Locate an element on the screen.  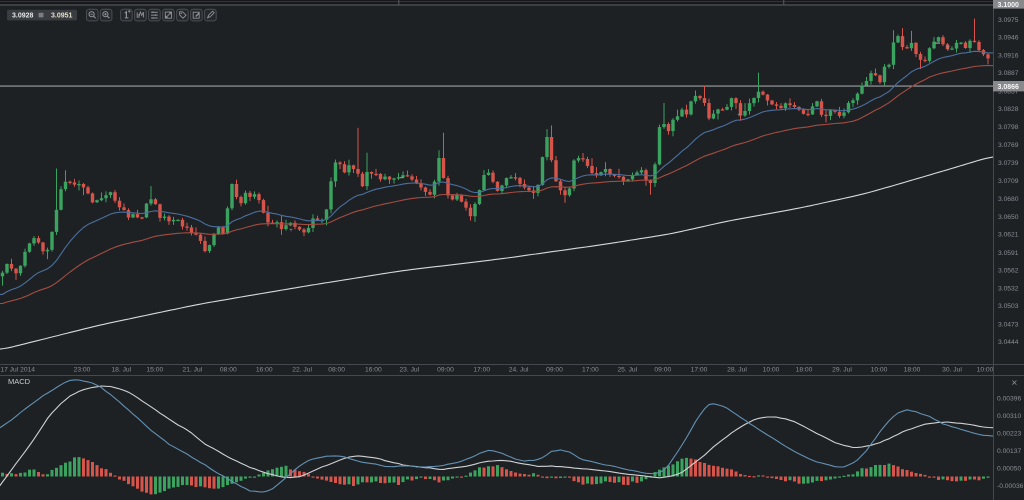
svg-text: 29. Jul is located at coordinates (842, 369).